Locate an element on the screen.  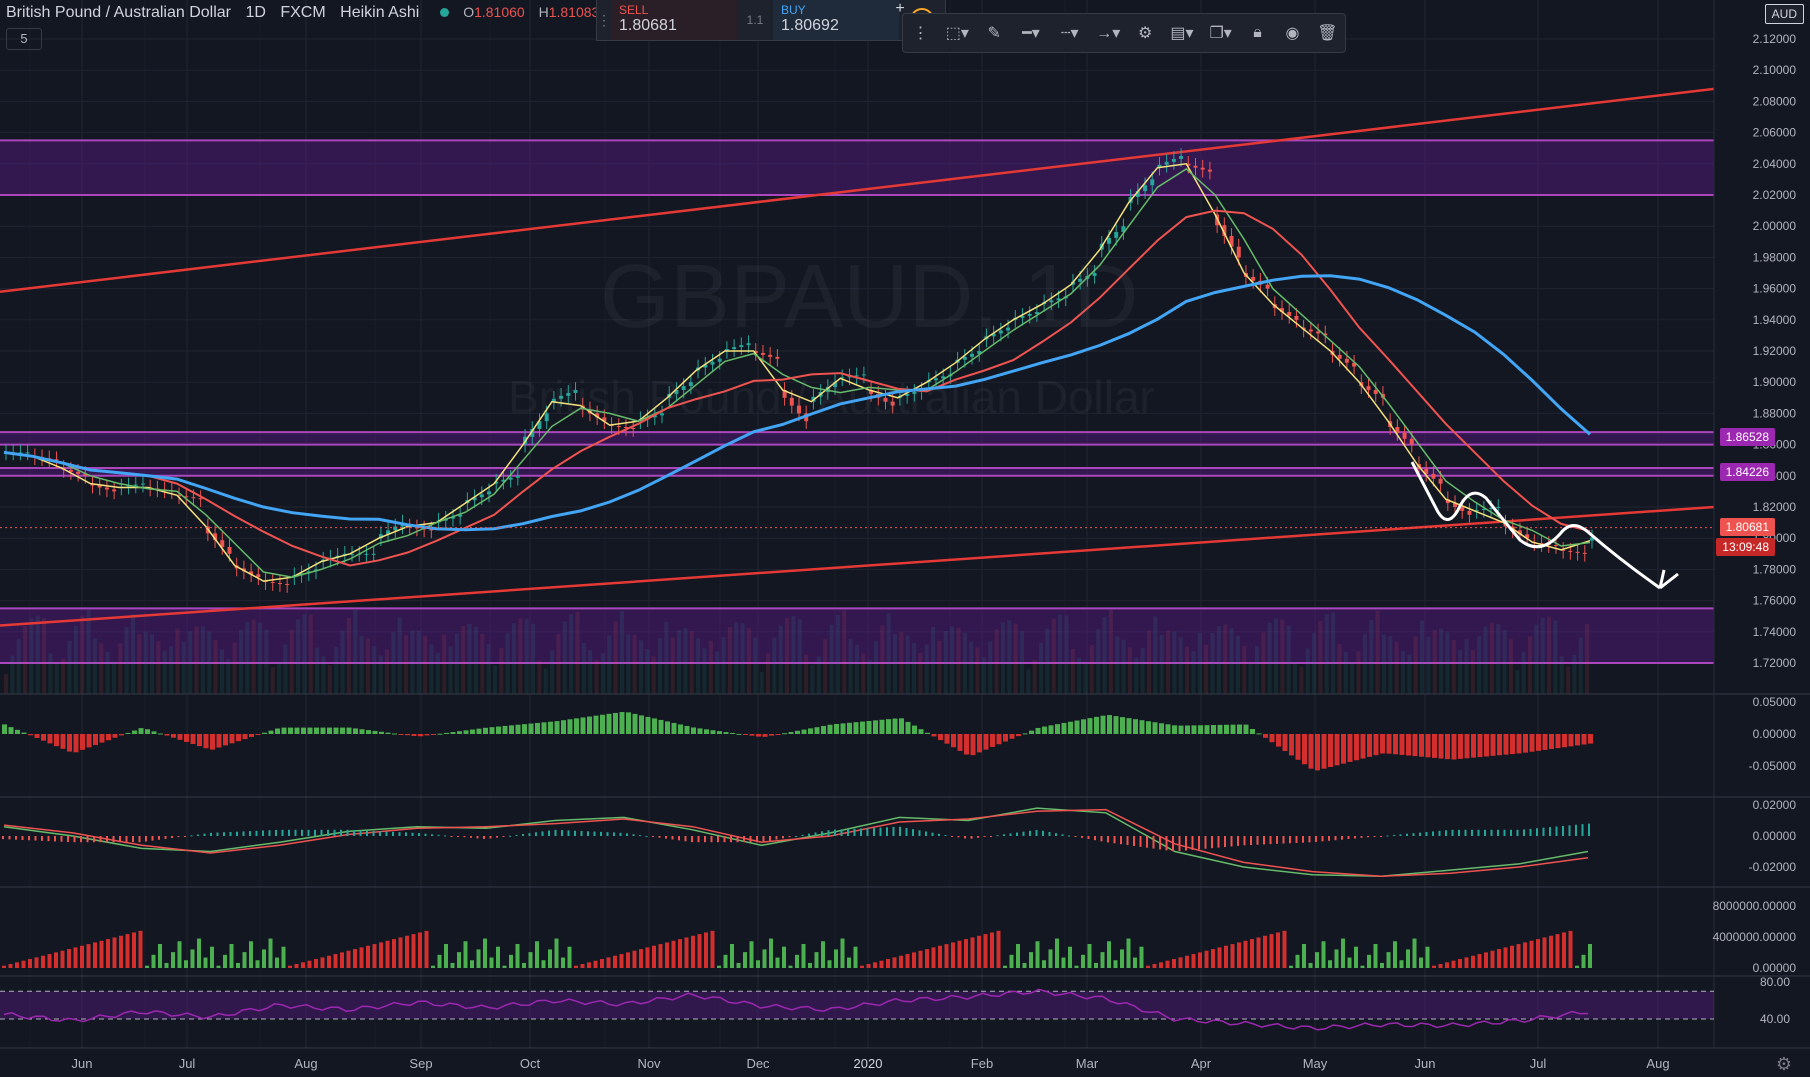
currency-label: AUD is located at coordinates (1784, 14).